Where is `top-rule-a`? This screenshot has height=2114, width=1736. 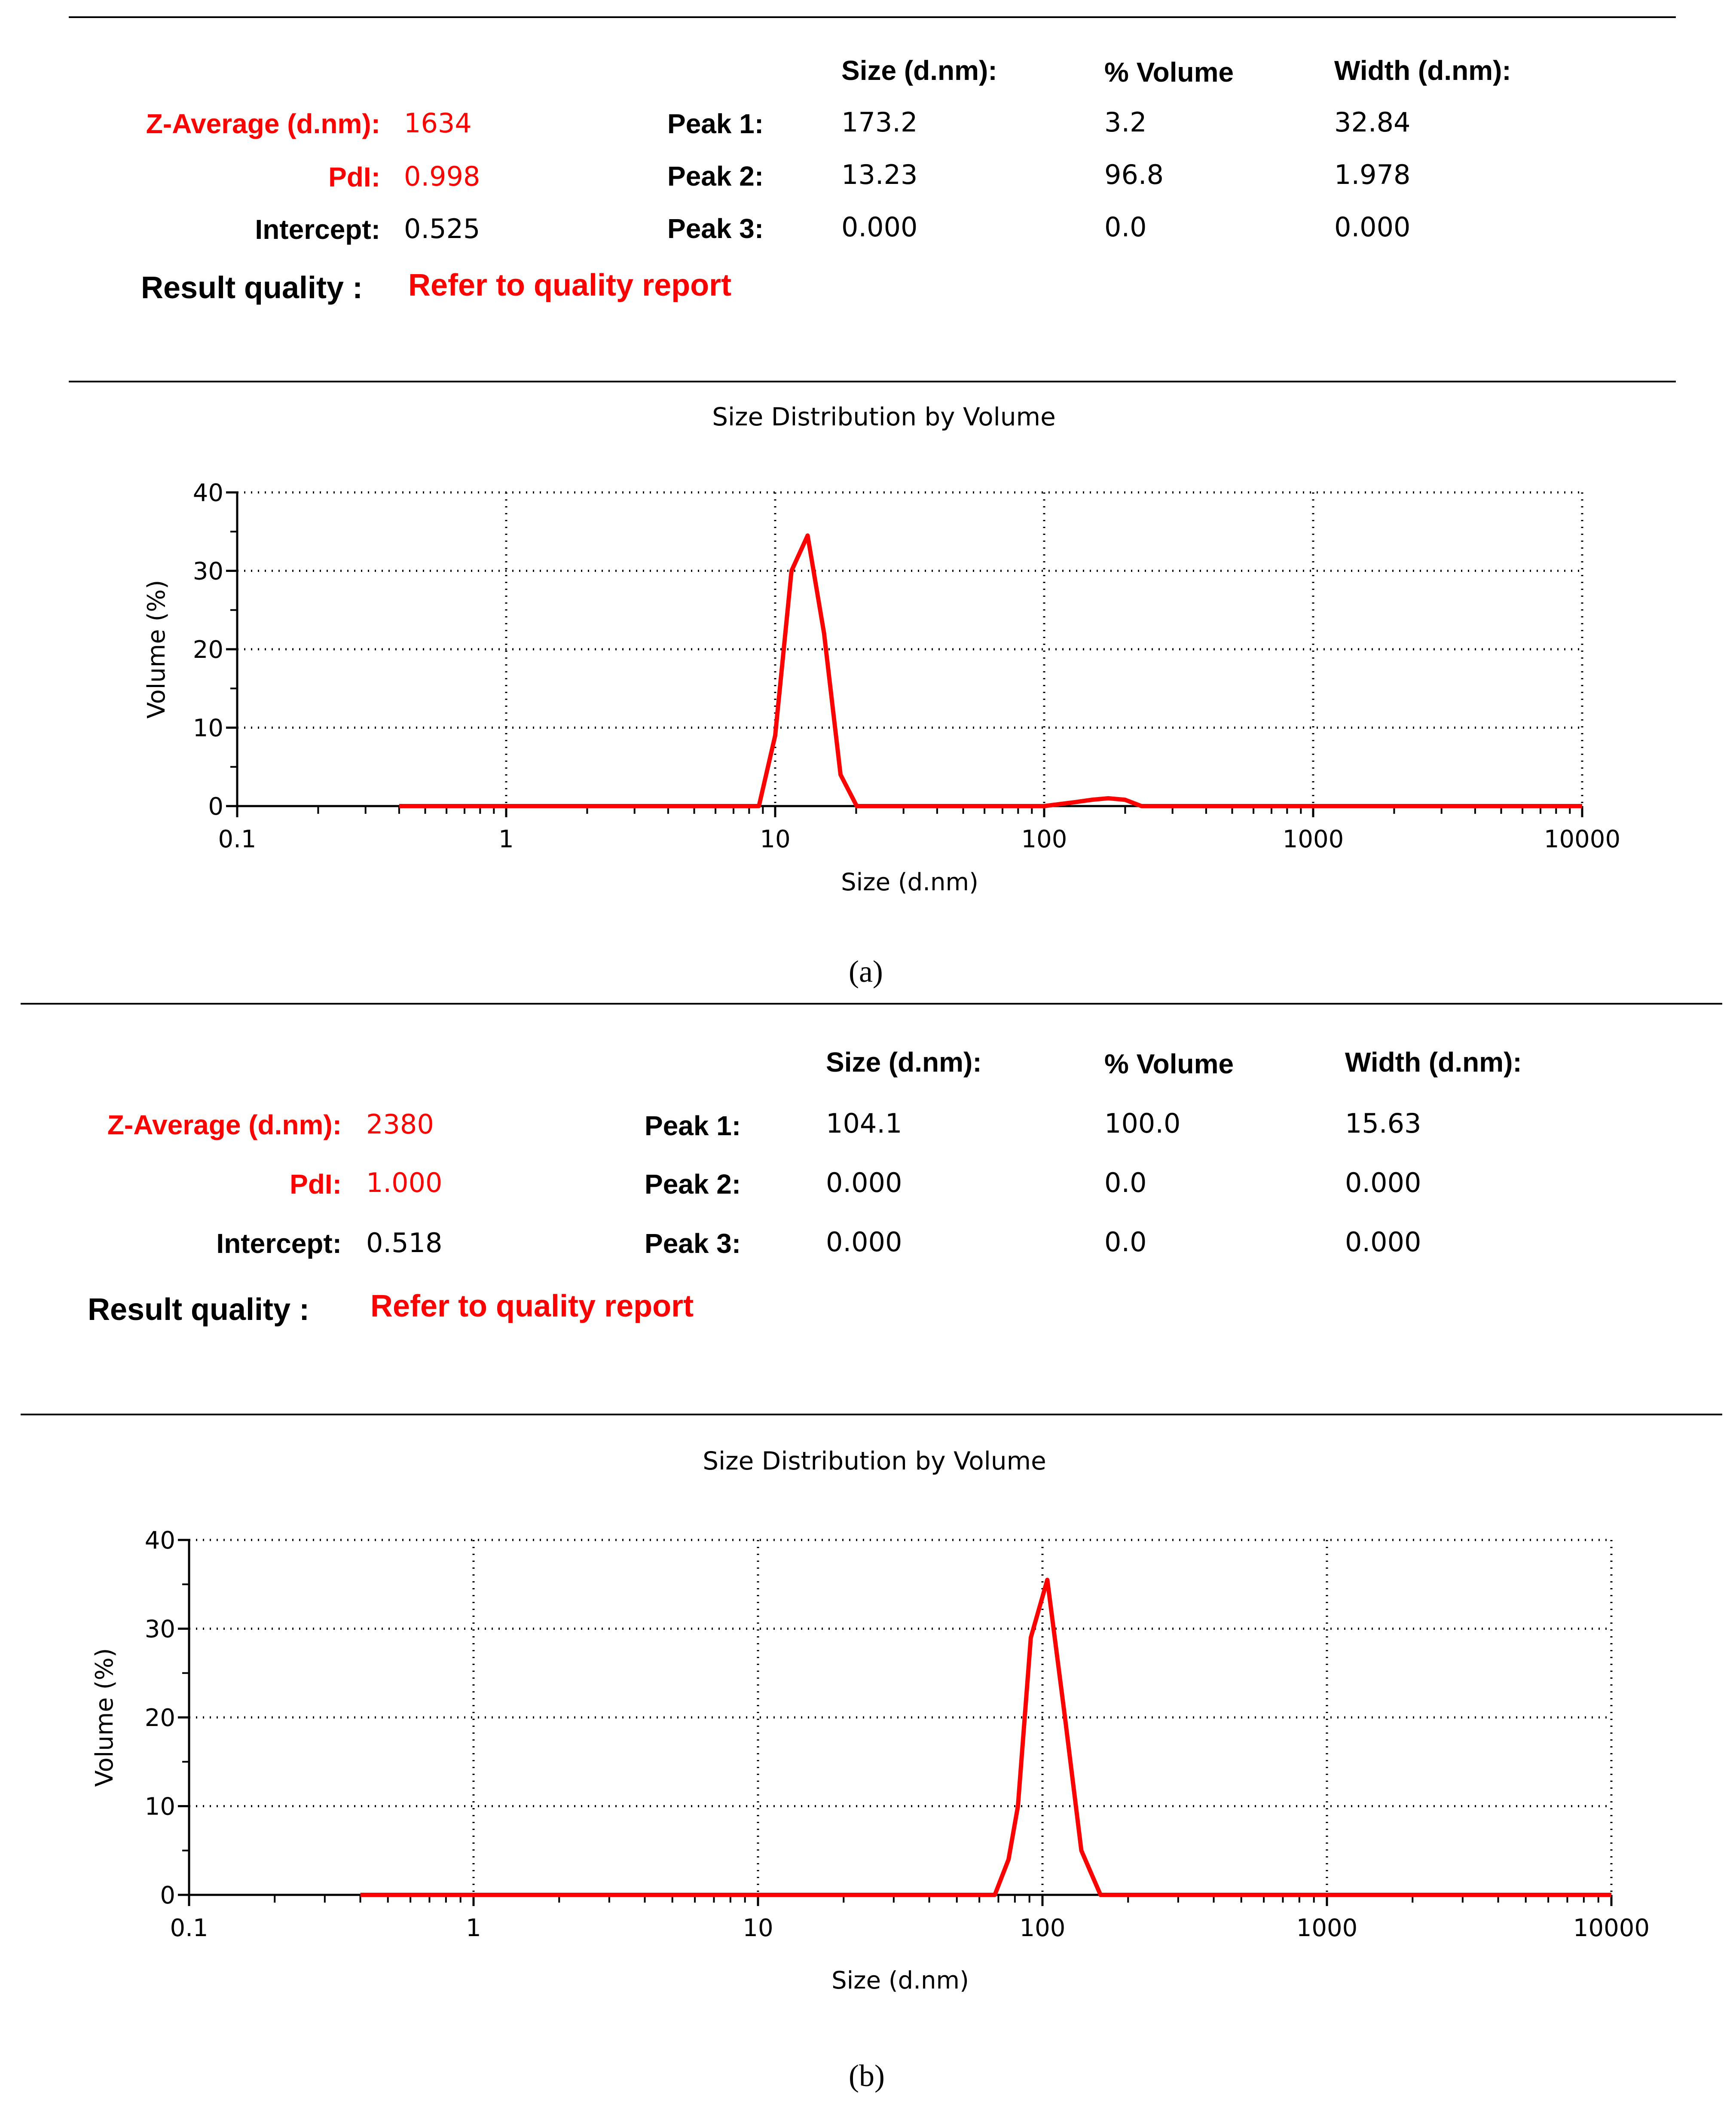
top-rule-a is located at coordinates (872, 17).